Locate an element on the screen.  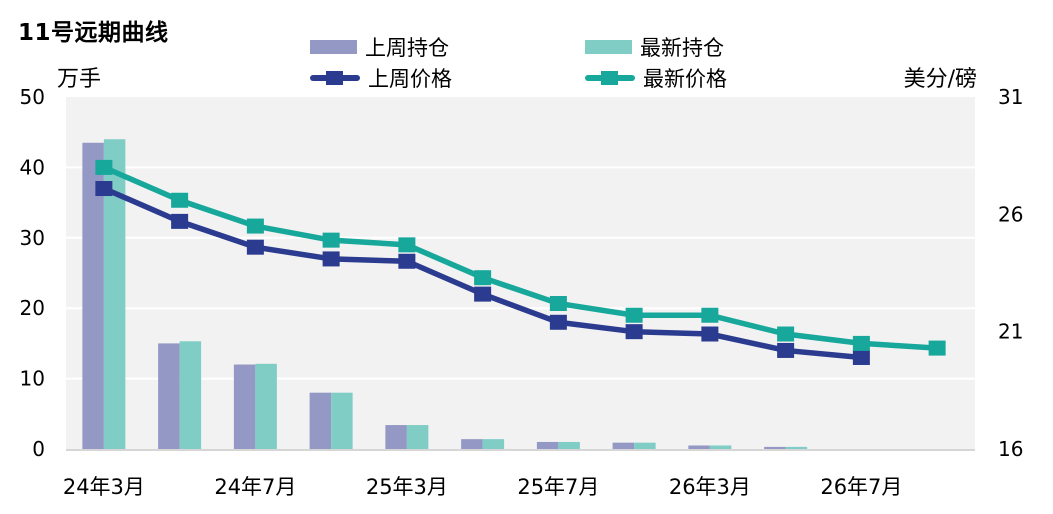
x-tick-3: 25年7月 is located at coordinates (558, 487).